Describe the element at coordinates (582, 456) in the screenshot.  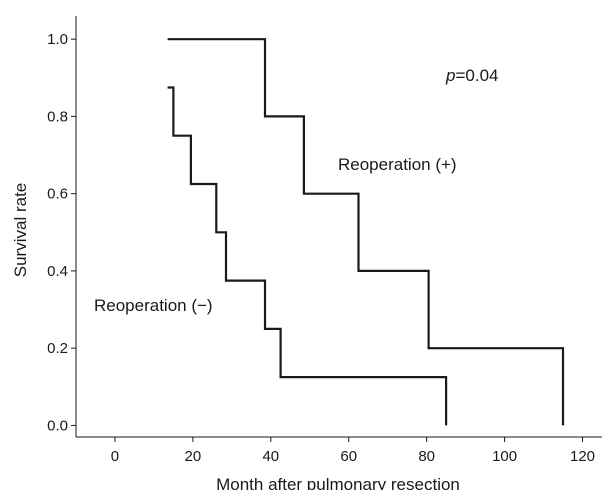
I see `x-tick-label: 120` at that location.